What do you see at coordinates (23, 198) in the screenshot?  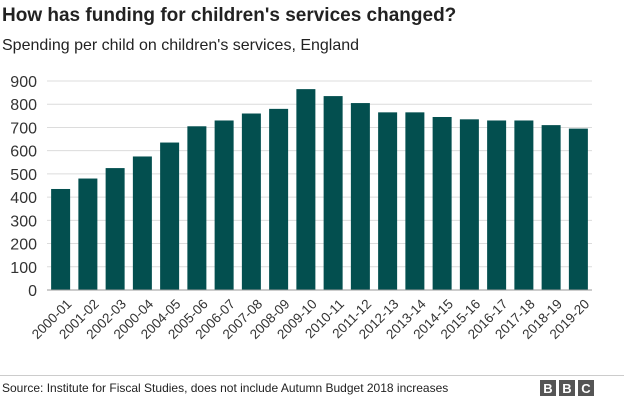 I see `y-tick-label: 400` at bounding box center [23, 198].